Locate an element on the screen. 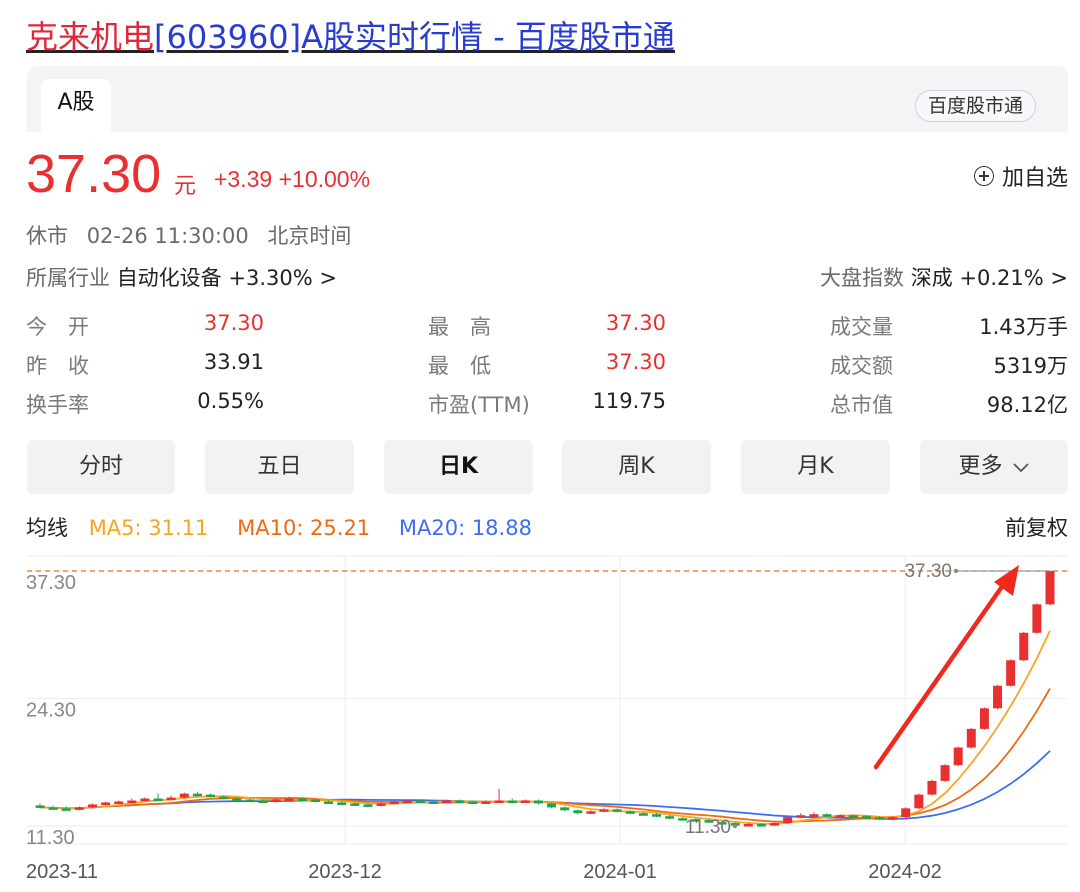 This screenshot has width=1080, height=892. add-watchlist-button: 加自选 is located at coordinates (1020, 176).